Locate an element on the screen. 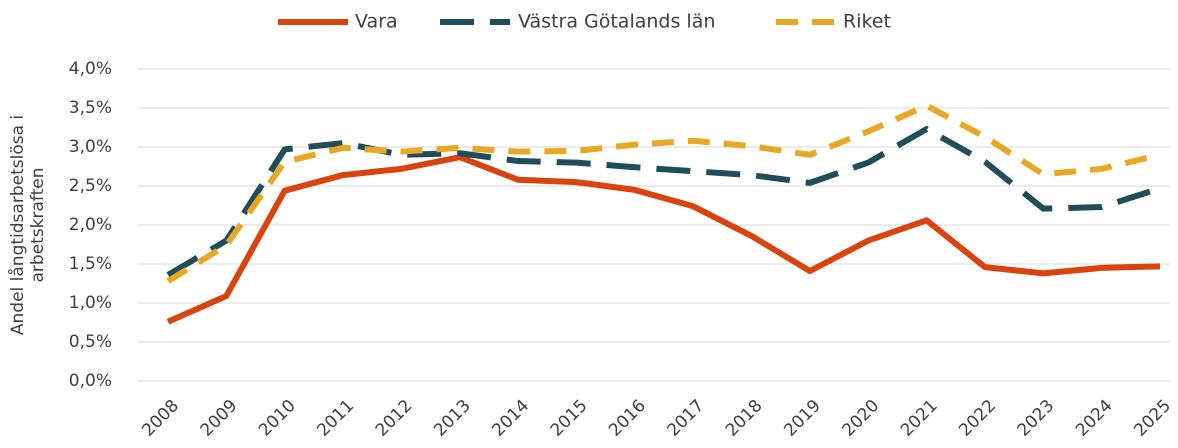 The width and height of the screenshot is (1178, 448). x-tick-label: 2025 is located at coordinates (1152, 418).